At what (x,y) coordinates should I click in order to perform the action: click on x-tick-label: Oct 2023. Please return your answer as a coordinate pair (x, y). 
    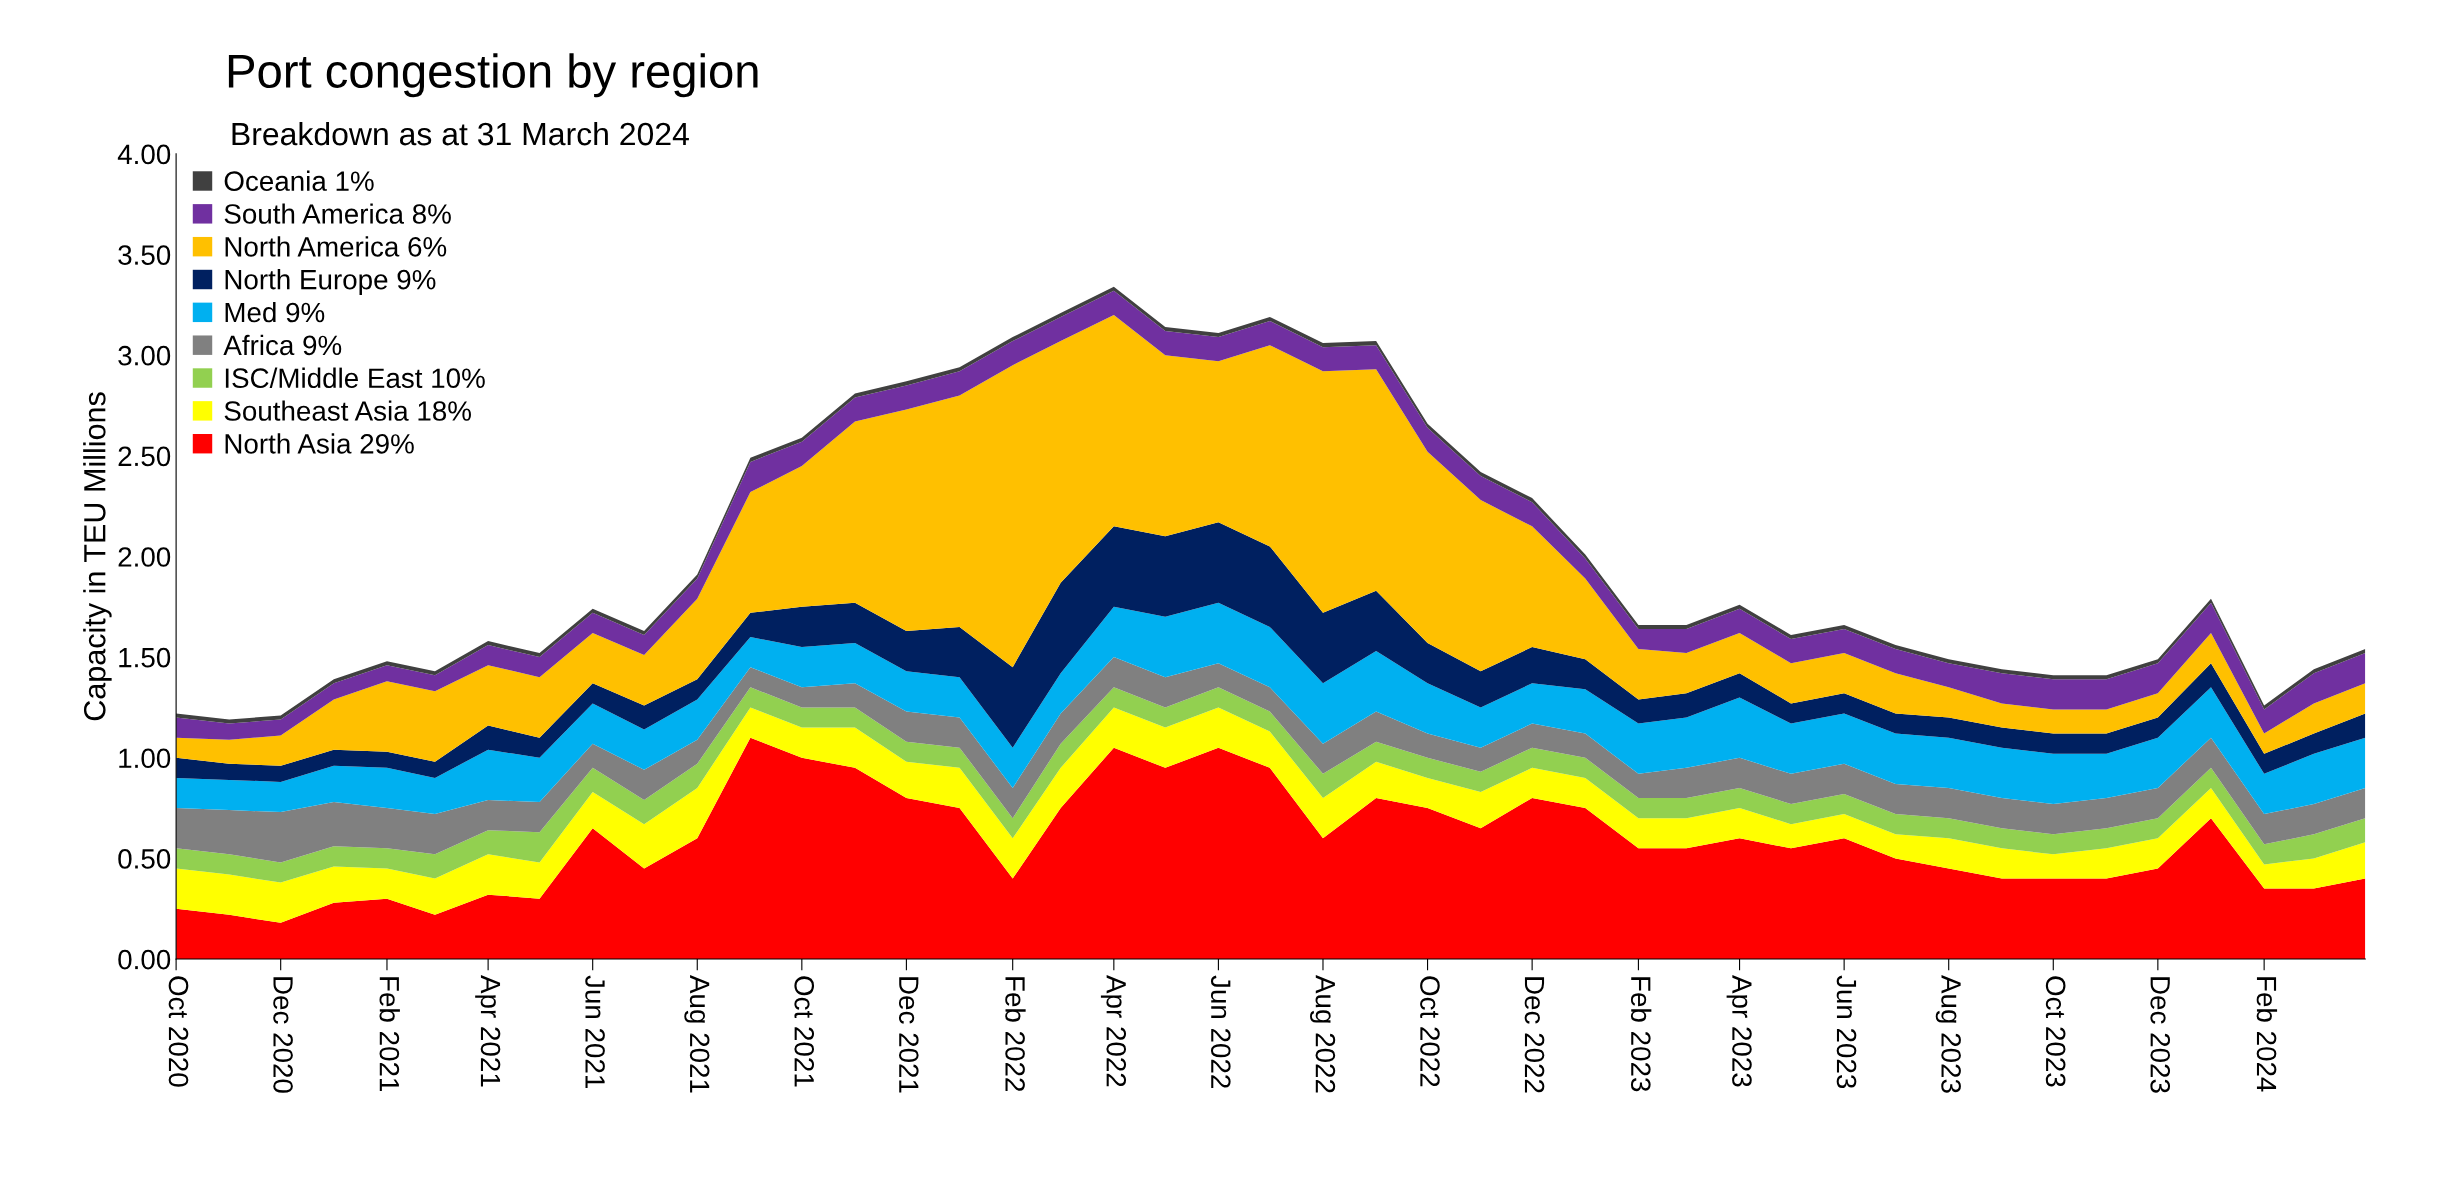
    Looking at the image, I should click on (2055, 1031).